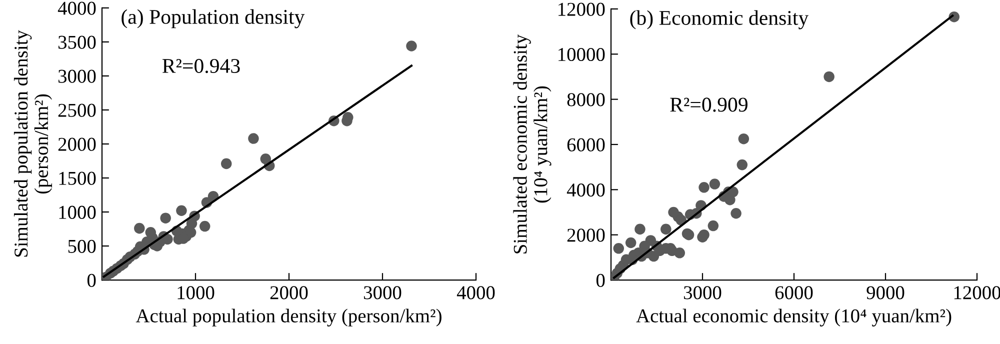  I want to click on annotation: R²=0.943, so click(201, 66).